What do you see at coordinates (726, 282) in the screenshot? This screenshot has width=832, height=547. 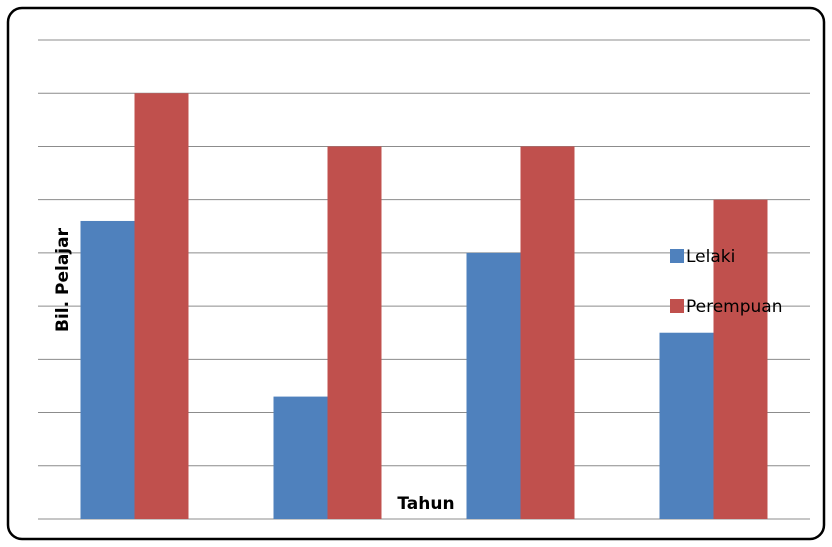 I see `legend: Lelaki Perempuan` at bounding box center [726, 282].